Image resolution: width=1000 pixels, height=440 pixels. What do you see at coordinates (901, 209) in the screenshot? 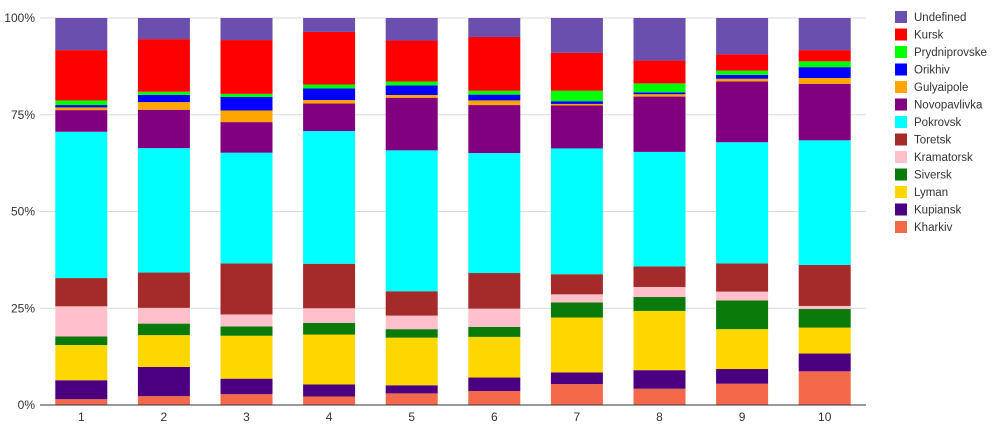
I see `legend-swatch-kupiansk` at bounding box center [901, 209].